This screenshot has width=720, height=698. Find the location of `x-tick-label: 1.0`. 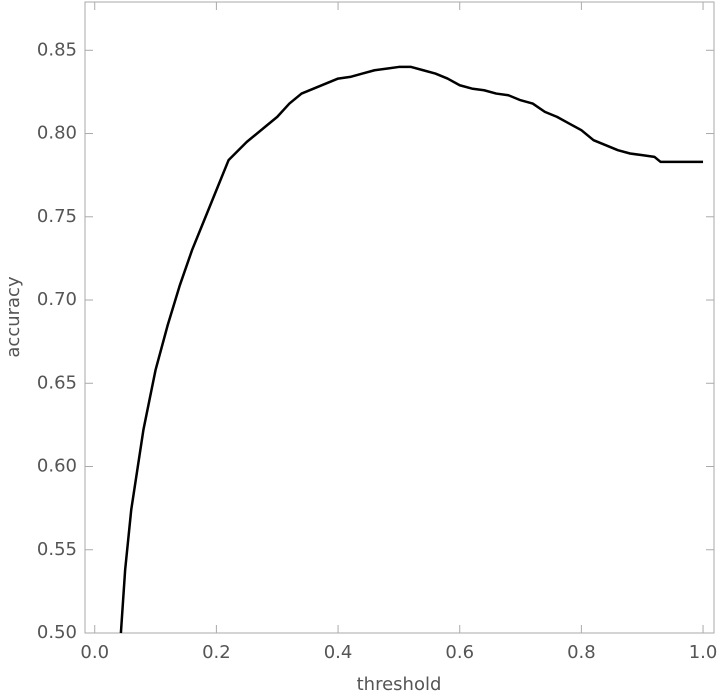

x-tick-label: 1.0 is located at coordinates (703, 652).